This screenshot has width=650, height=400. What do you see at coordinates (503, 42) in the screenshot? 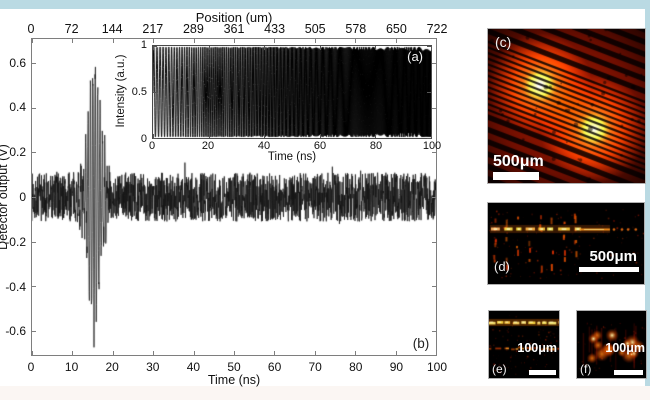
I see `panel-c-label: (c)` at bounding box center [503, 42].